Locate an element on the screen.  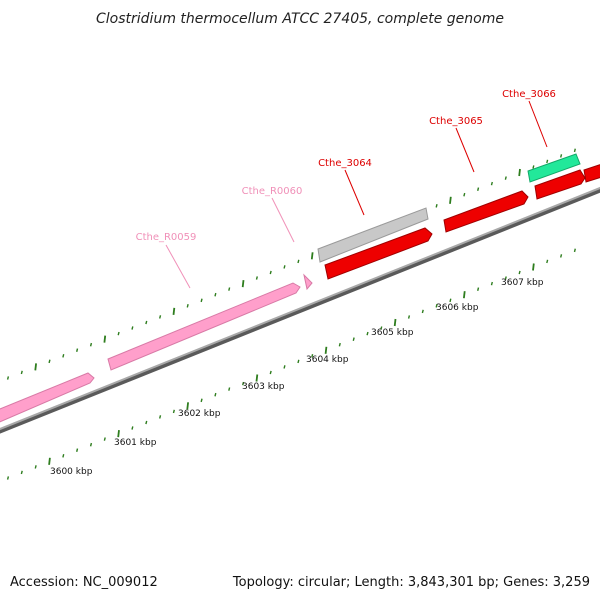
scale-label-3601: 3601 kbp is located at coordinates (135, 443).